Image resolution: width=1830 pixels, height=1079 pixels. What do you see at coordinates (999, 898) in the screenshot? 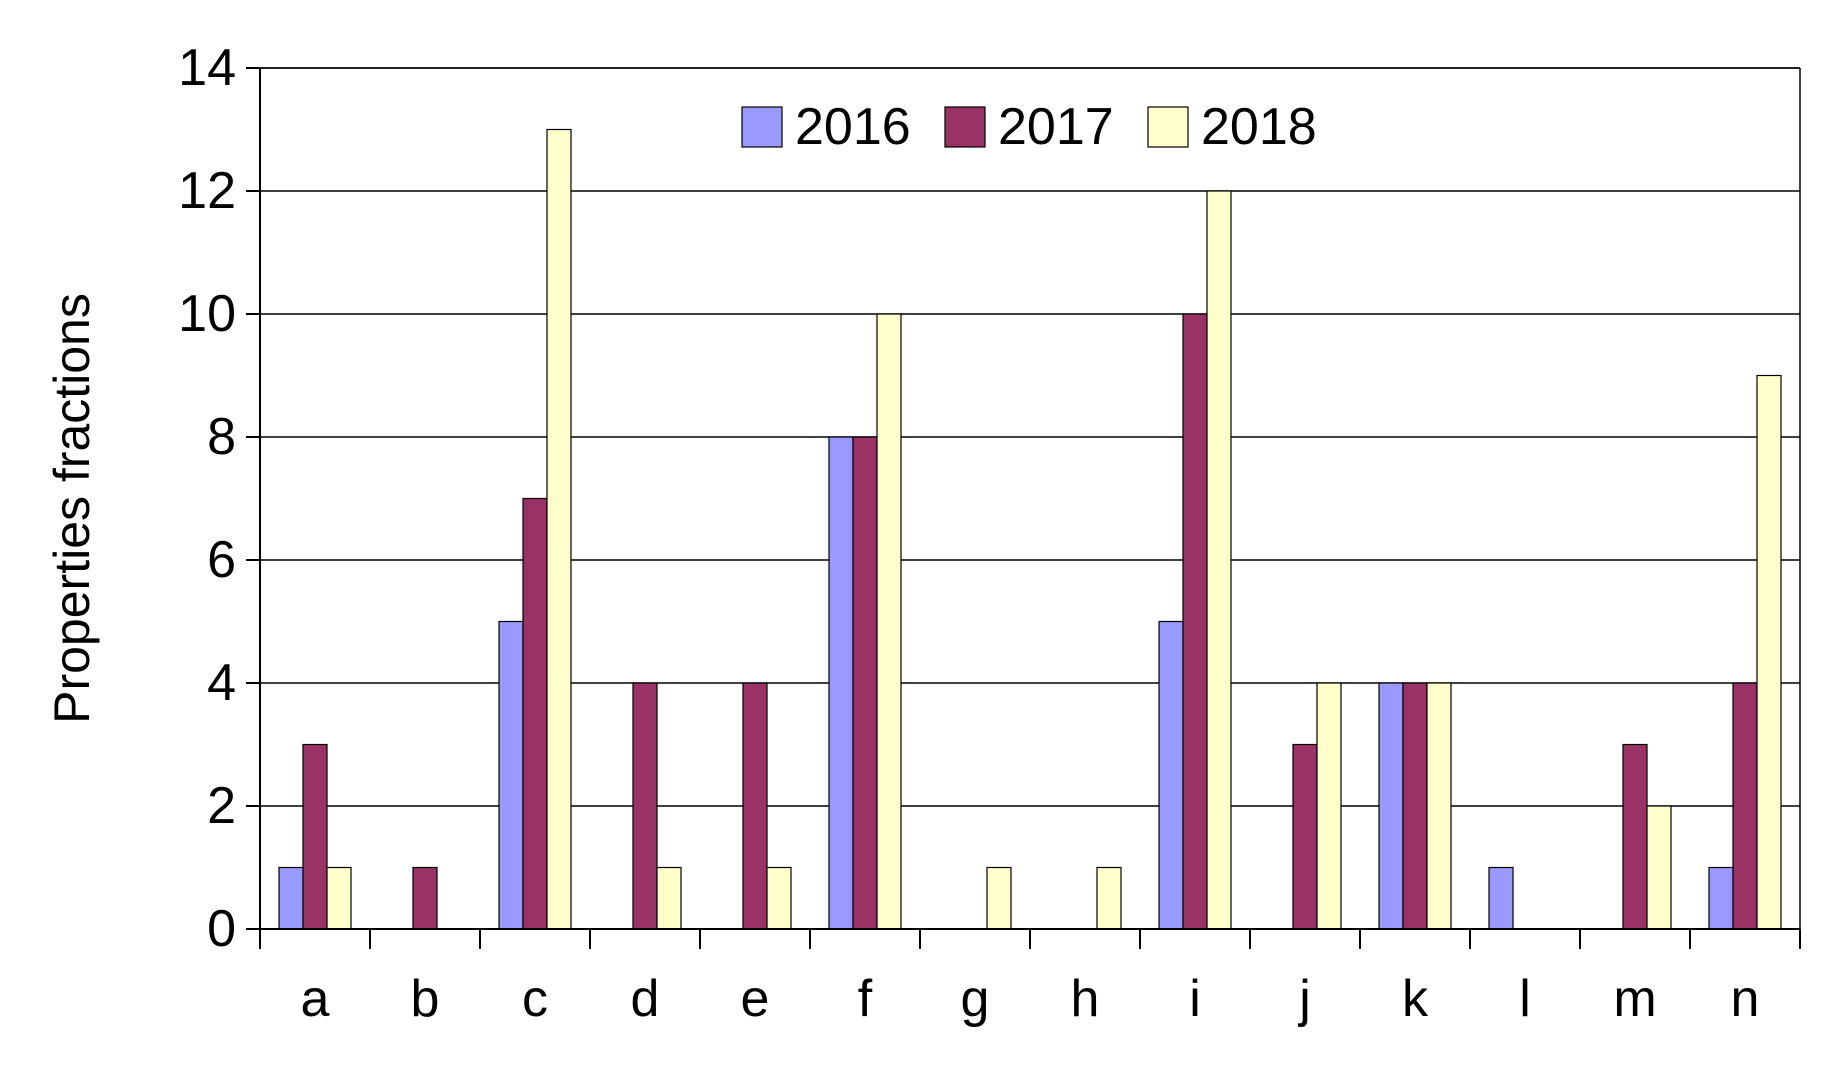
I see `bar-2018-g` at bounding box center [999, 898].